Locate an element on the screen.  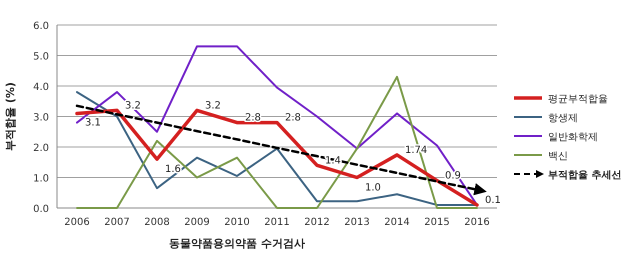
x-tick-label: 2007 is located at coordinates (117, 222).